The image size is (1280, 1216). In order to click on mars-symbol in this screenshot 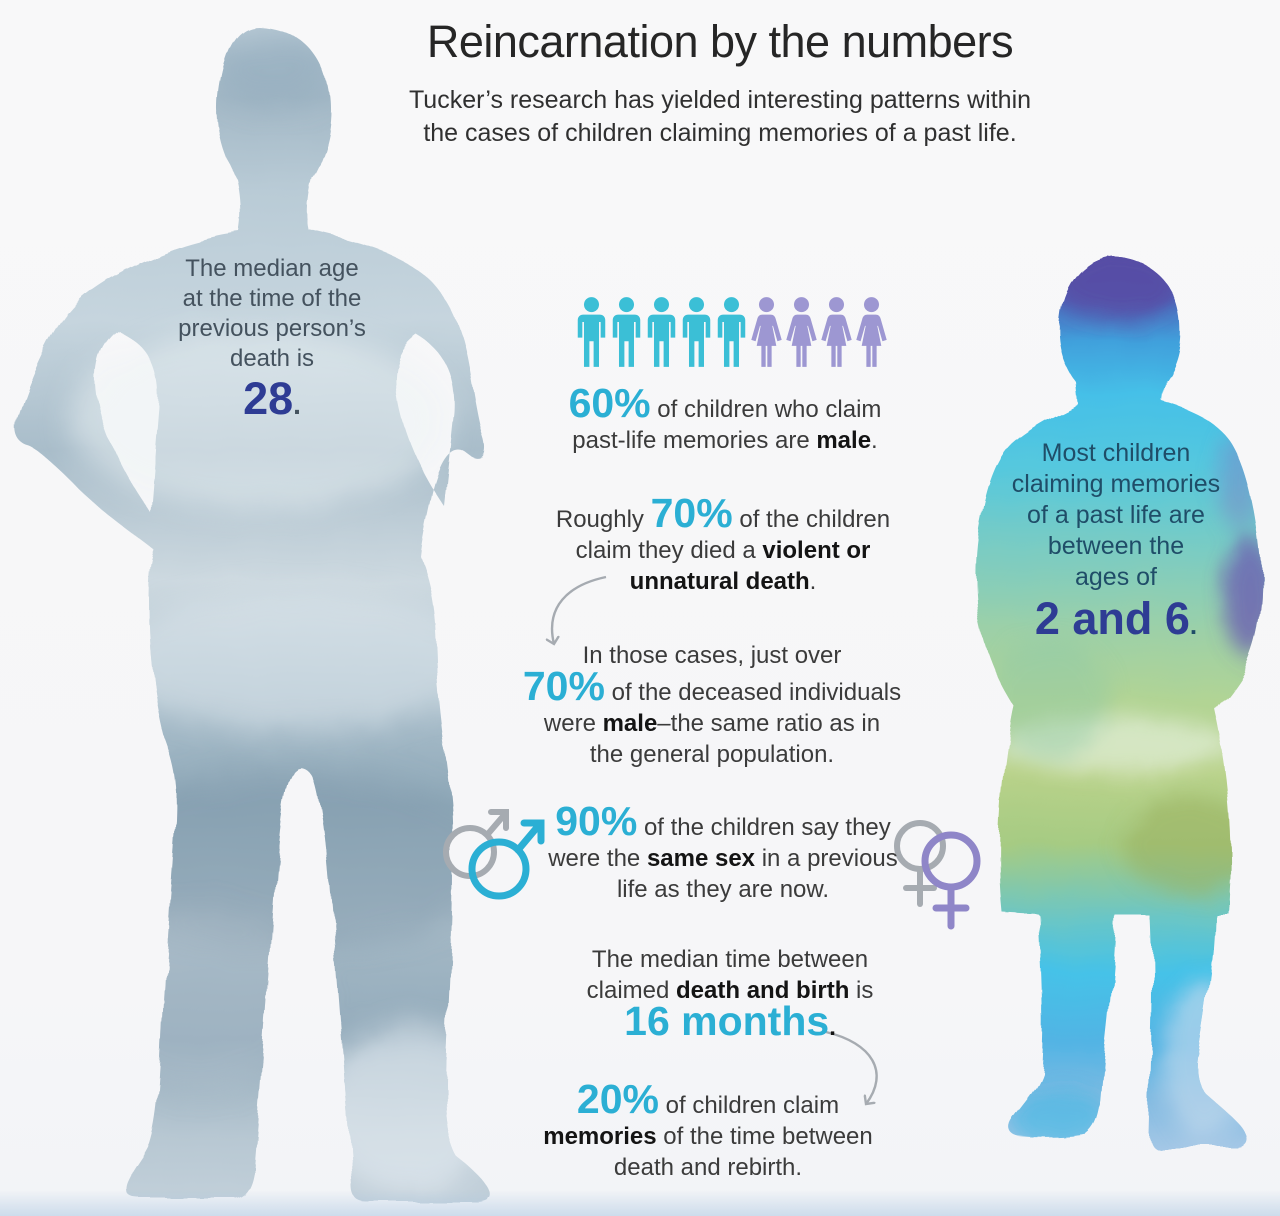, I will do `click(494, 854)`.